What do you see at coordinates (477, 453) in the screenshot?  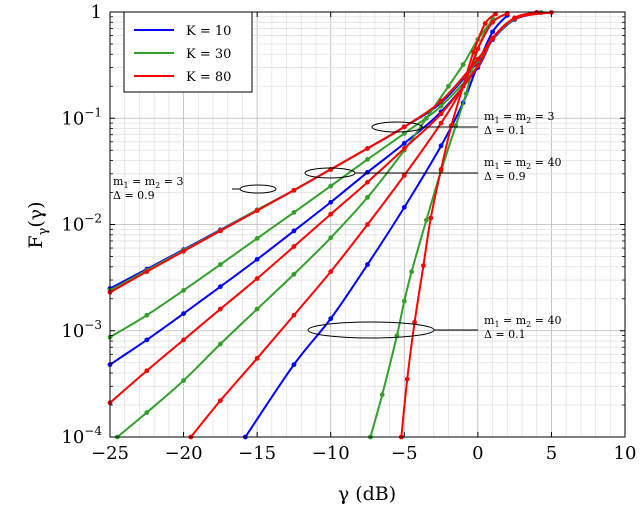 I see `x-tick-label: 0` at bounding box center [477, 453].